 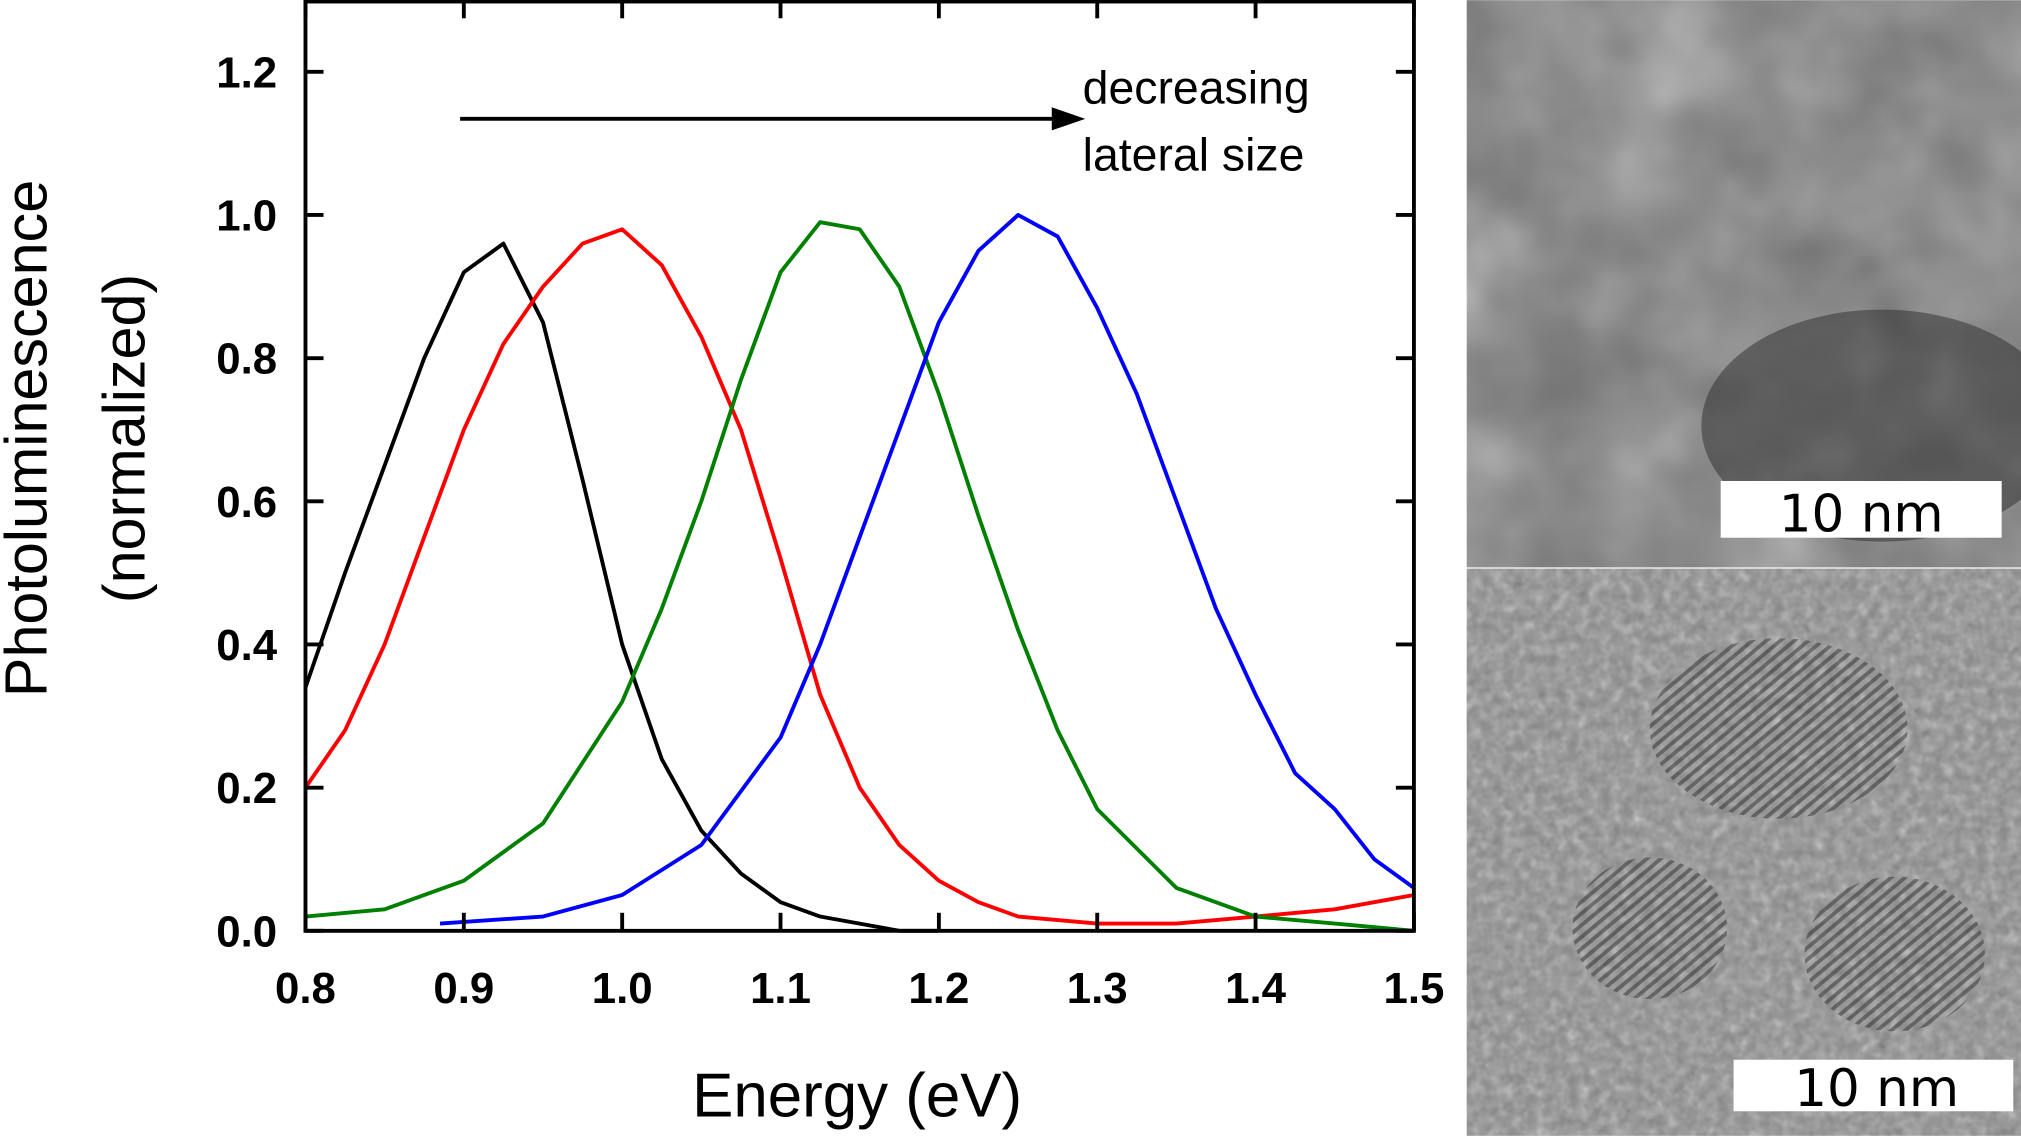 What do you see at coordinates (1413, 988) in the screenshot?
I see `x-tick-label: 1.5` at bounding box center [1413, 988].